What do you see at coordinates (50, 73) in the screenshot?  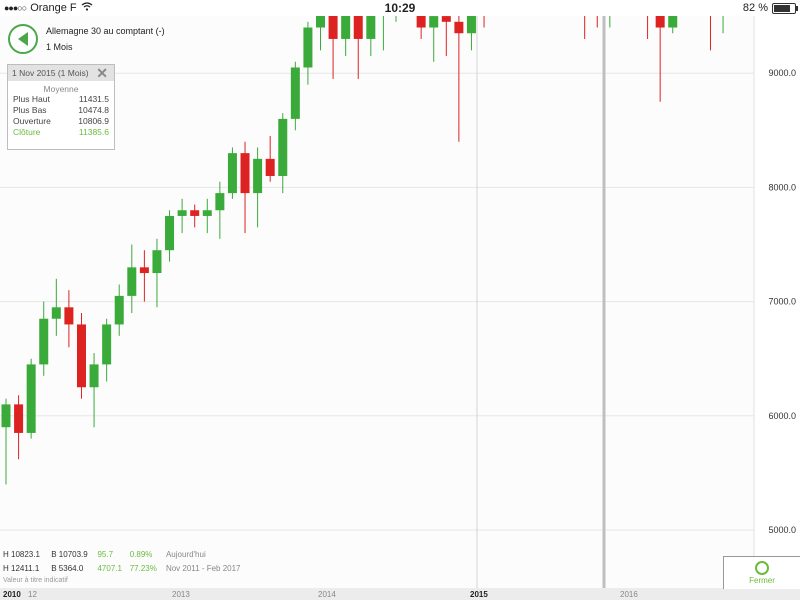 I see `info-box-date: 1 Nov 2015 (1 Mois)` at bounding box center [50, 73].